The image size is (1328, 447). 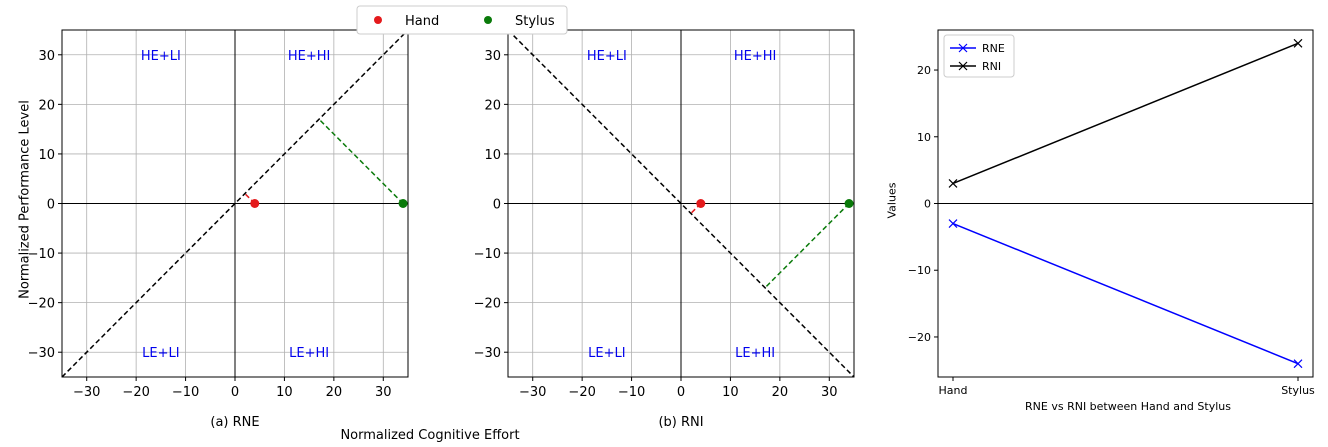 What do you see at coordinates (309, 353) in the screenshot?
I see `quadrant-label-rne-3: LE+HI` at bounding box center [309, 353].